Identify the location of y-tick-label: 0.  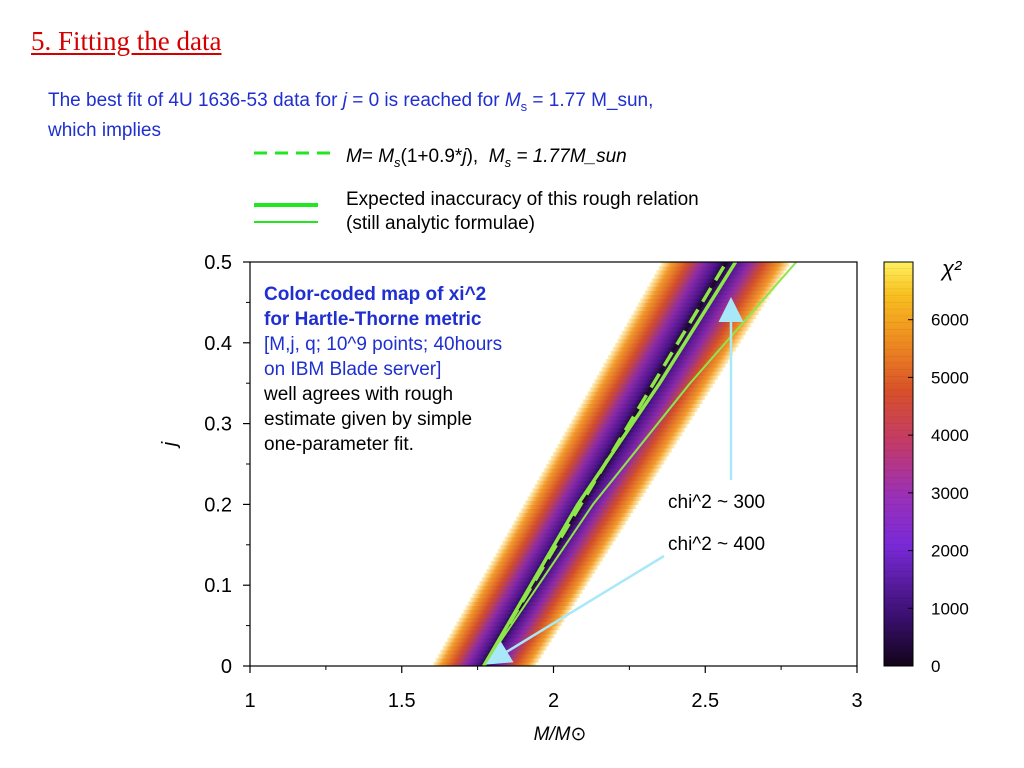
(226, 667).